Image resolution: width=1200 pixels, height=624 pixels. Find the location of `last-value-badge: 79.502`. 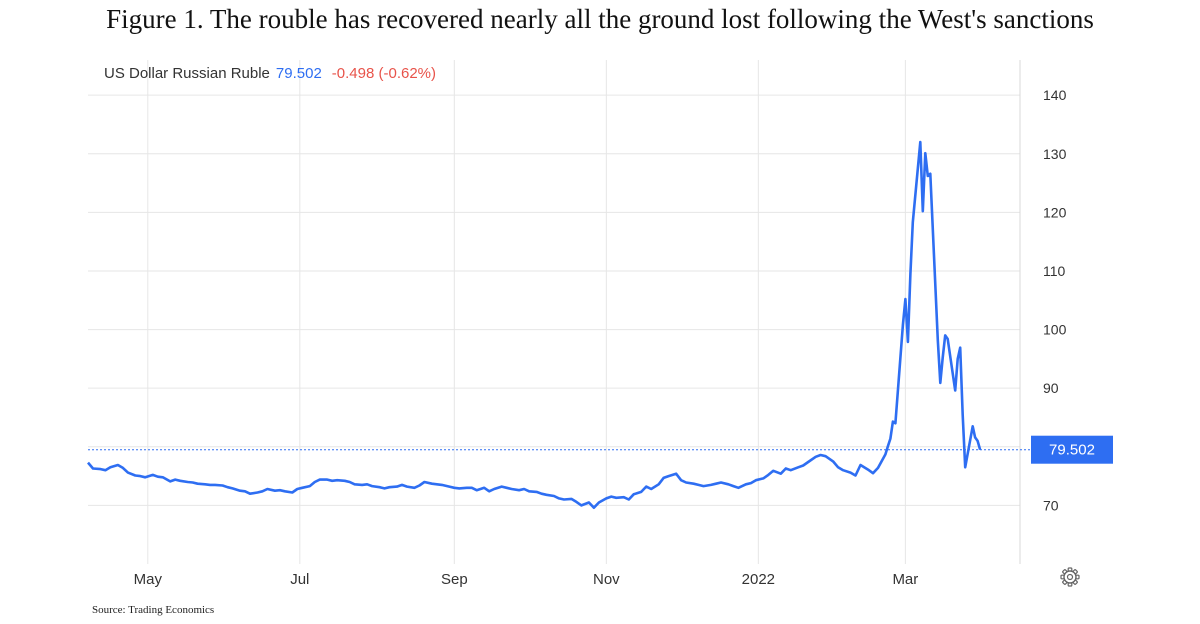

last-value-badge: 79.502 is located at coordinates (1072, 449).